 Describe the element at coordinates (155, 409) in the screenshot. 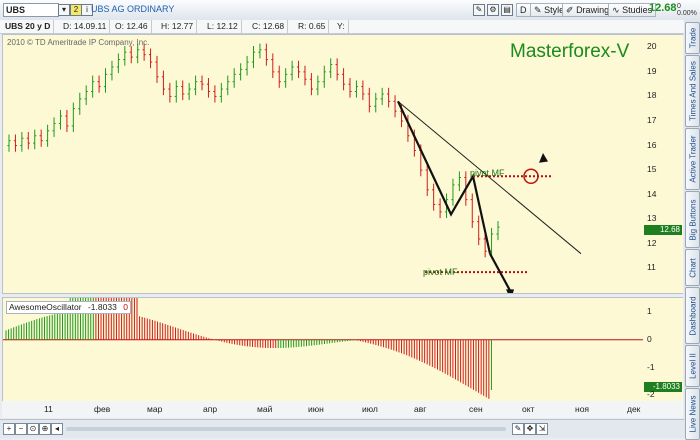

I see `time-tick-label: мар` at that location.